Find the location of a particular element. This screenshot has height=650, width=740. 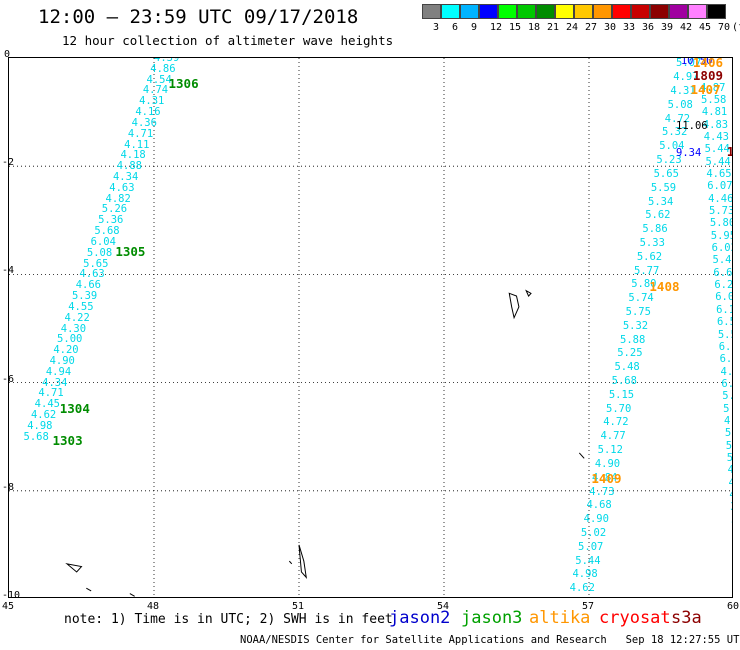

wave-height-label: 4.81 is located at coordinates (714, 112).